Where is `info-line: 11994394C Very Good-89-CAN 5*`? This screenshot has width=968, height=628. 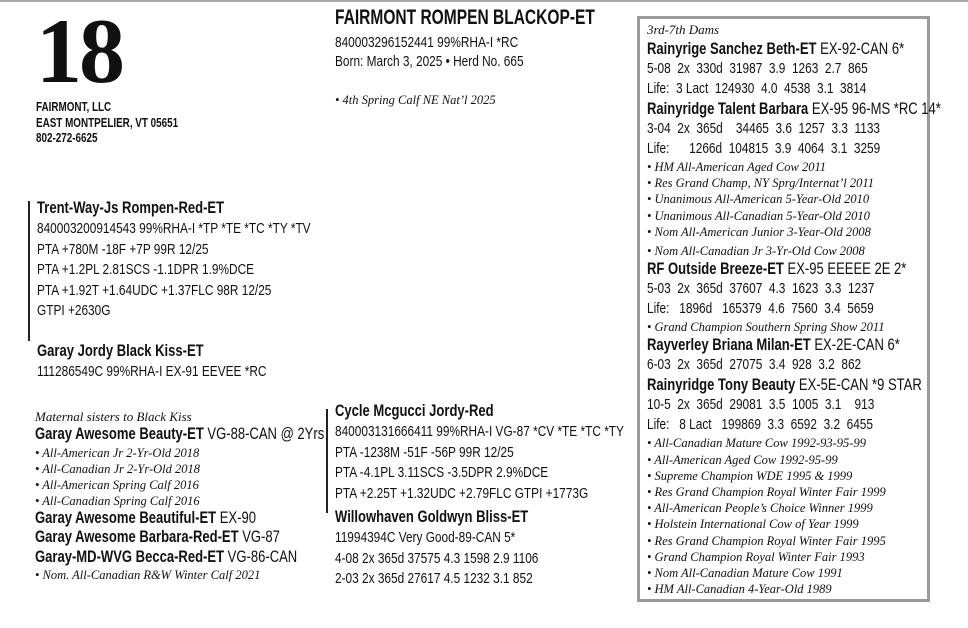 info-line: 11994394C Very Good-89-CAN 5* is located at coordinates (463, 538).